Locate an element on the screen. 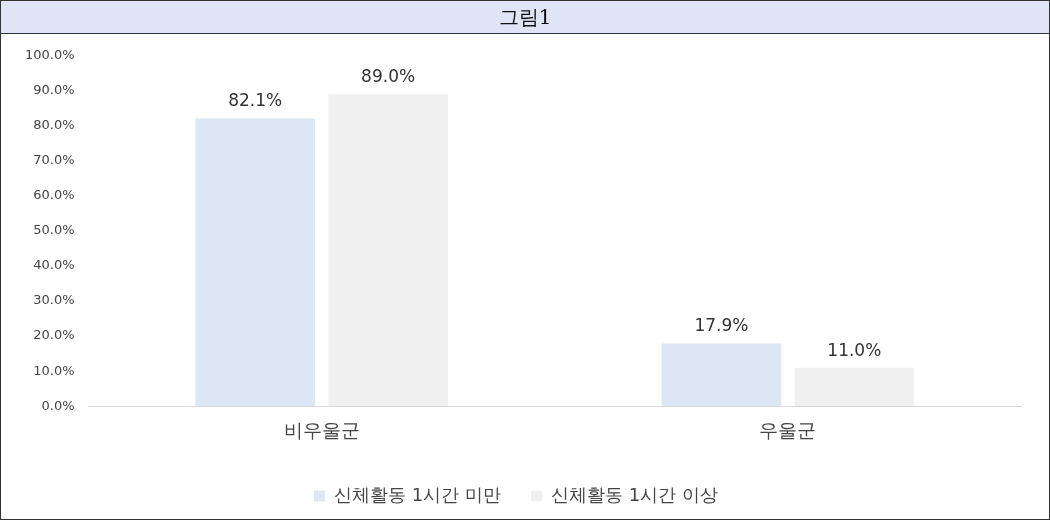 This screenshot has width=1050, height=520. y-tick-label: 60.0% is located at coordinates (54, 195).